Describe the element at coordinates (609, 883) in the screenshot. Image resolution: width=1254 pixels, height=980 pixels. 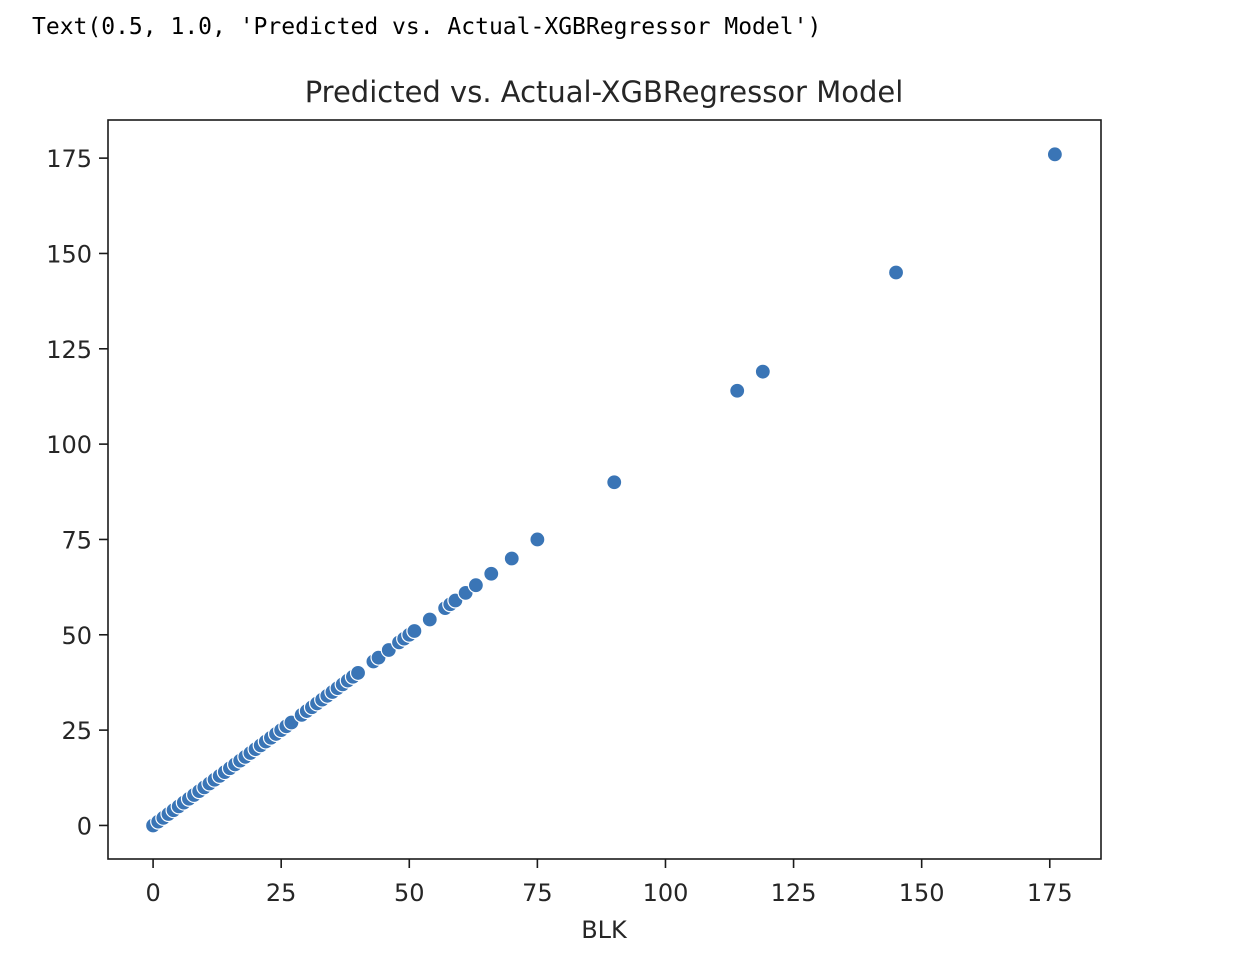
I see `x-axis-ticks: 0 25 50 75 100 125 150 175` at that location.